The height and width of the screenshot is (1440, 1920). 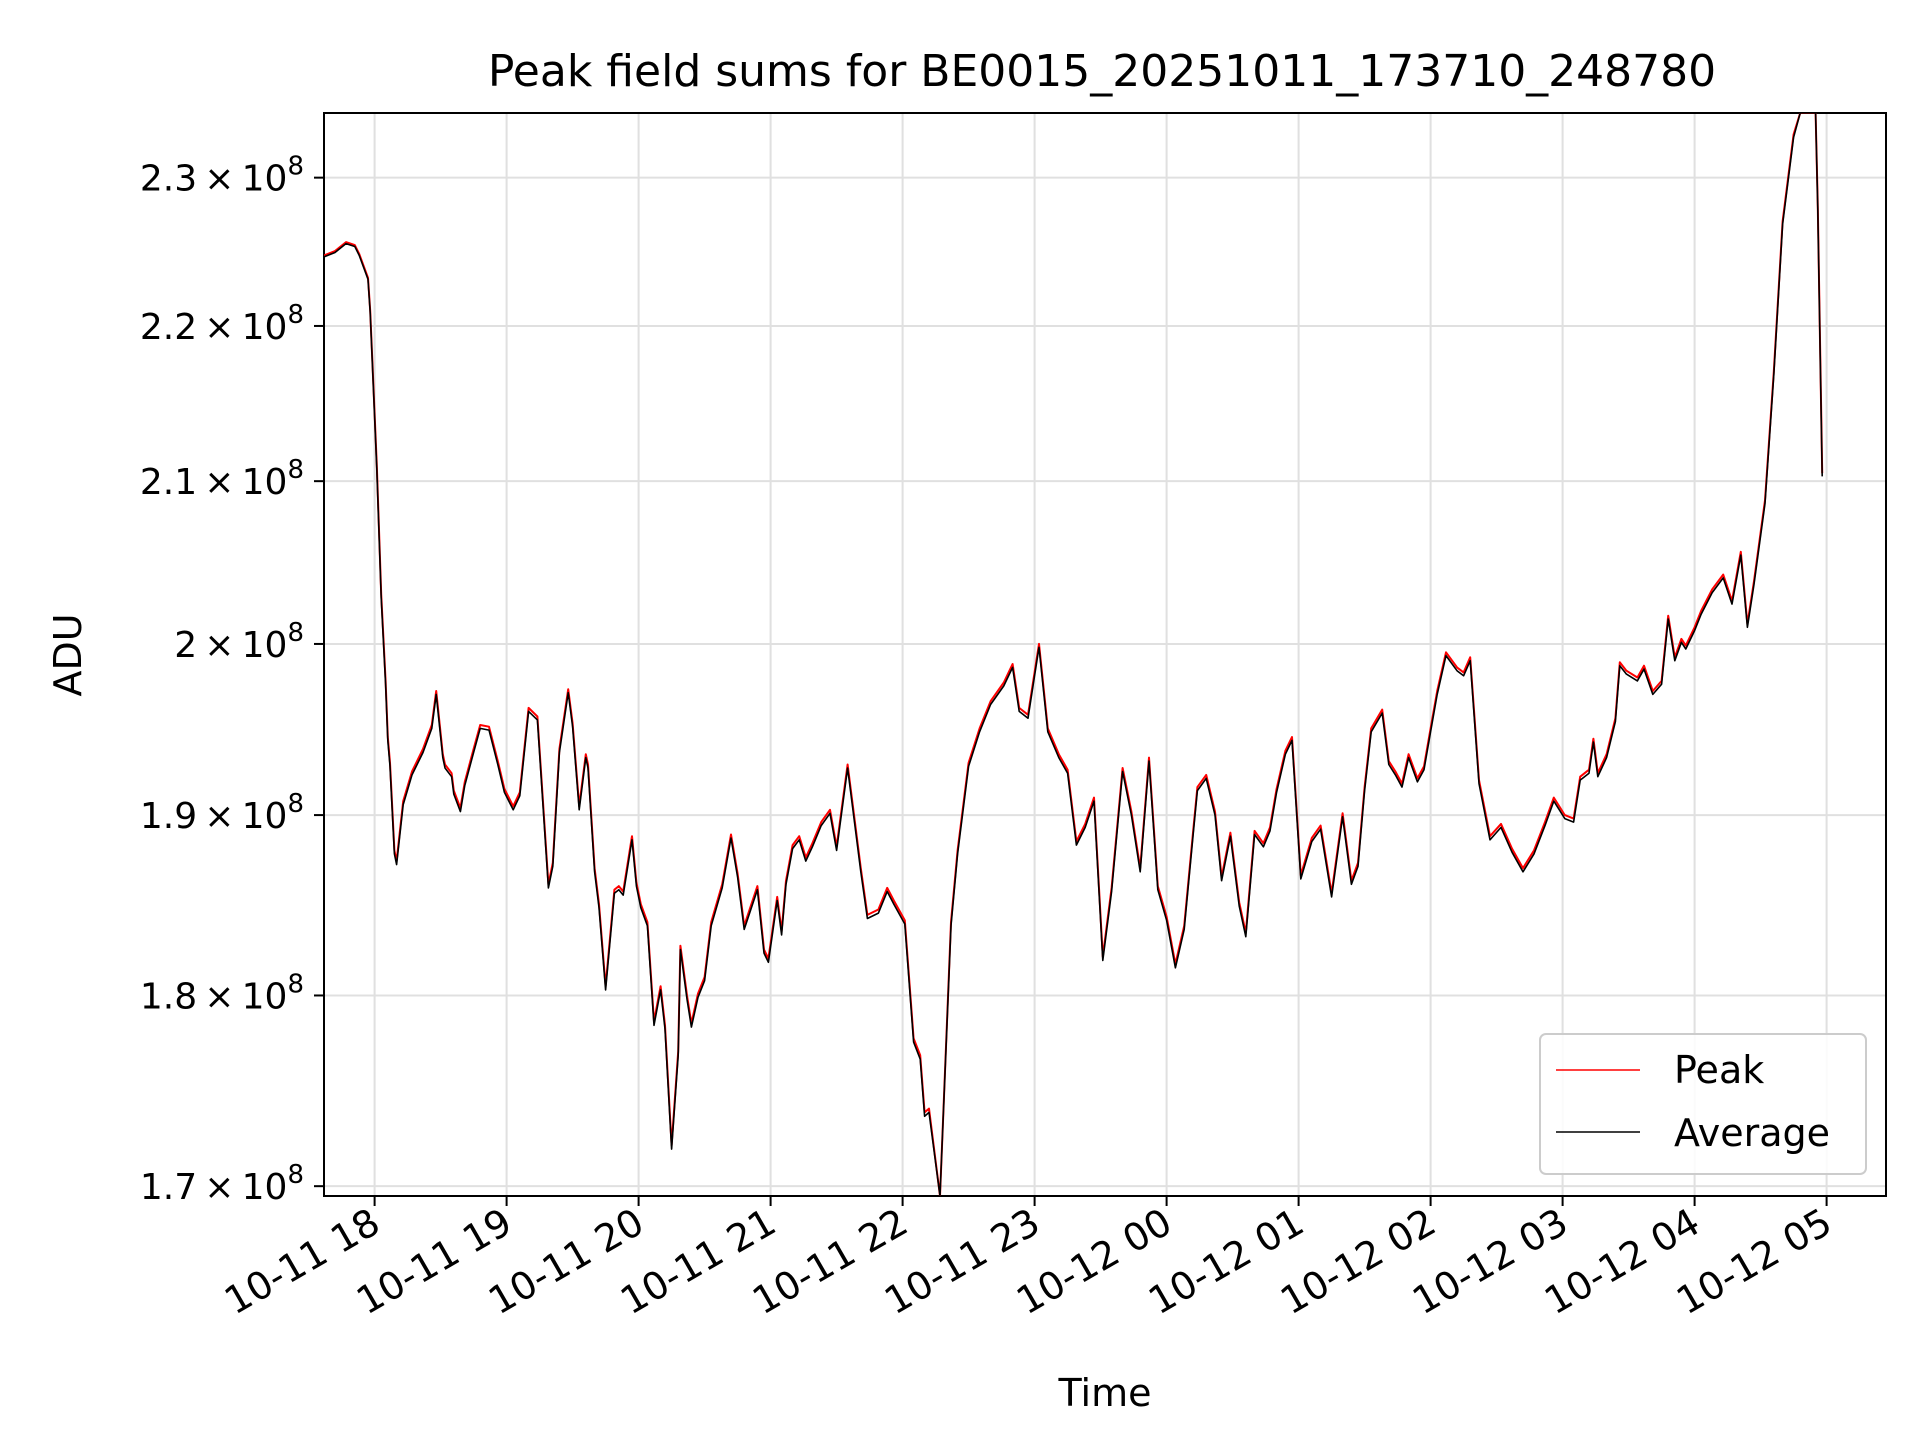 I want to click on y-tick-label: 2.2 × 108, so click(x=222, y=324).